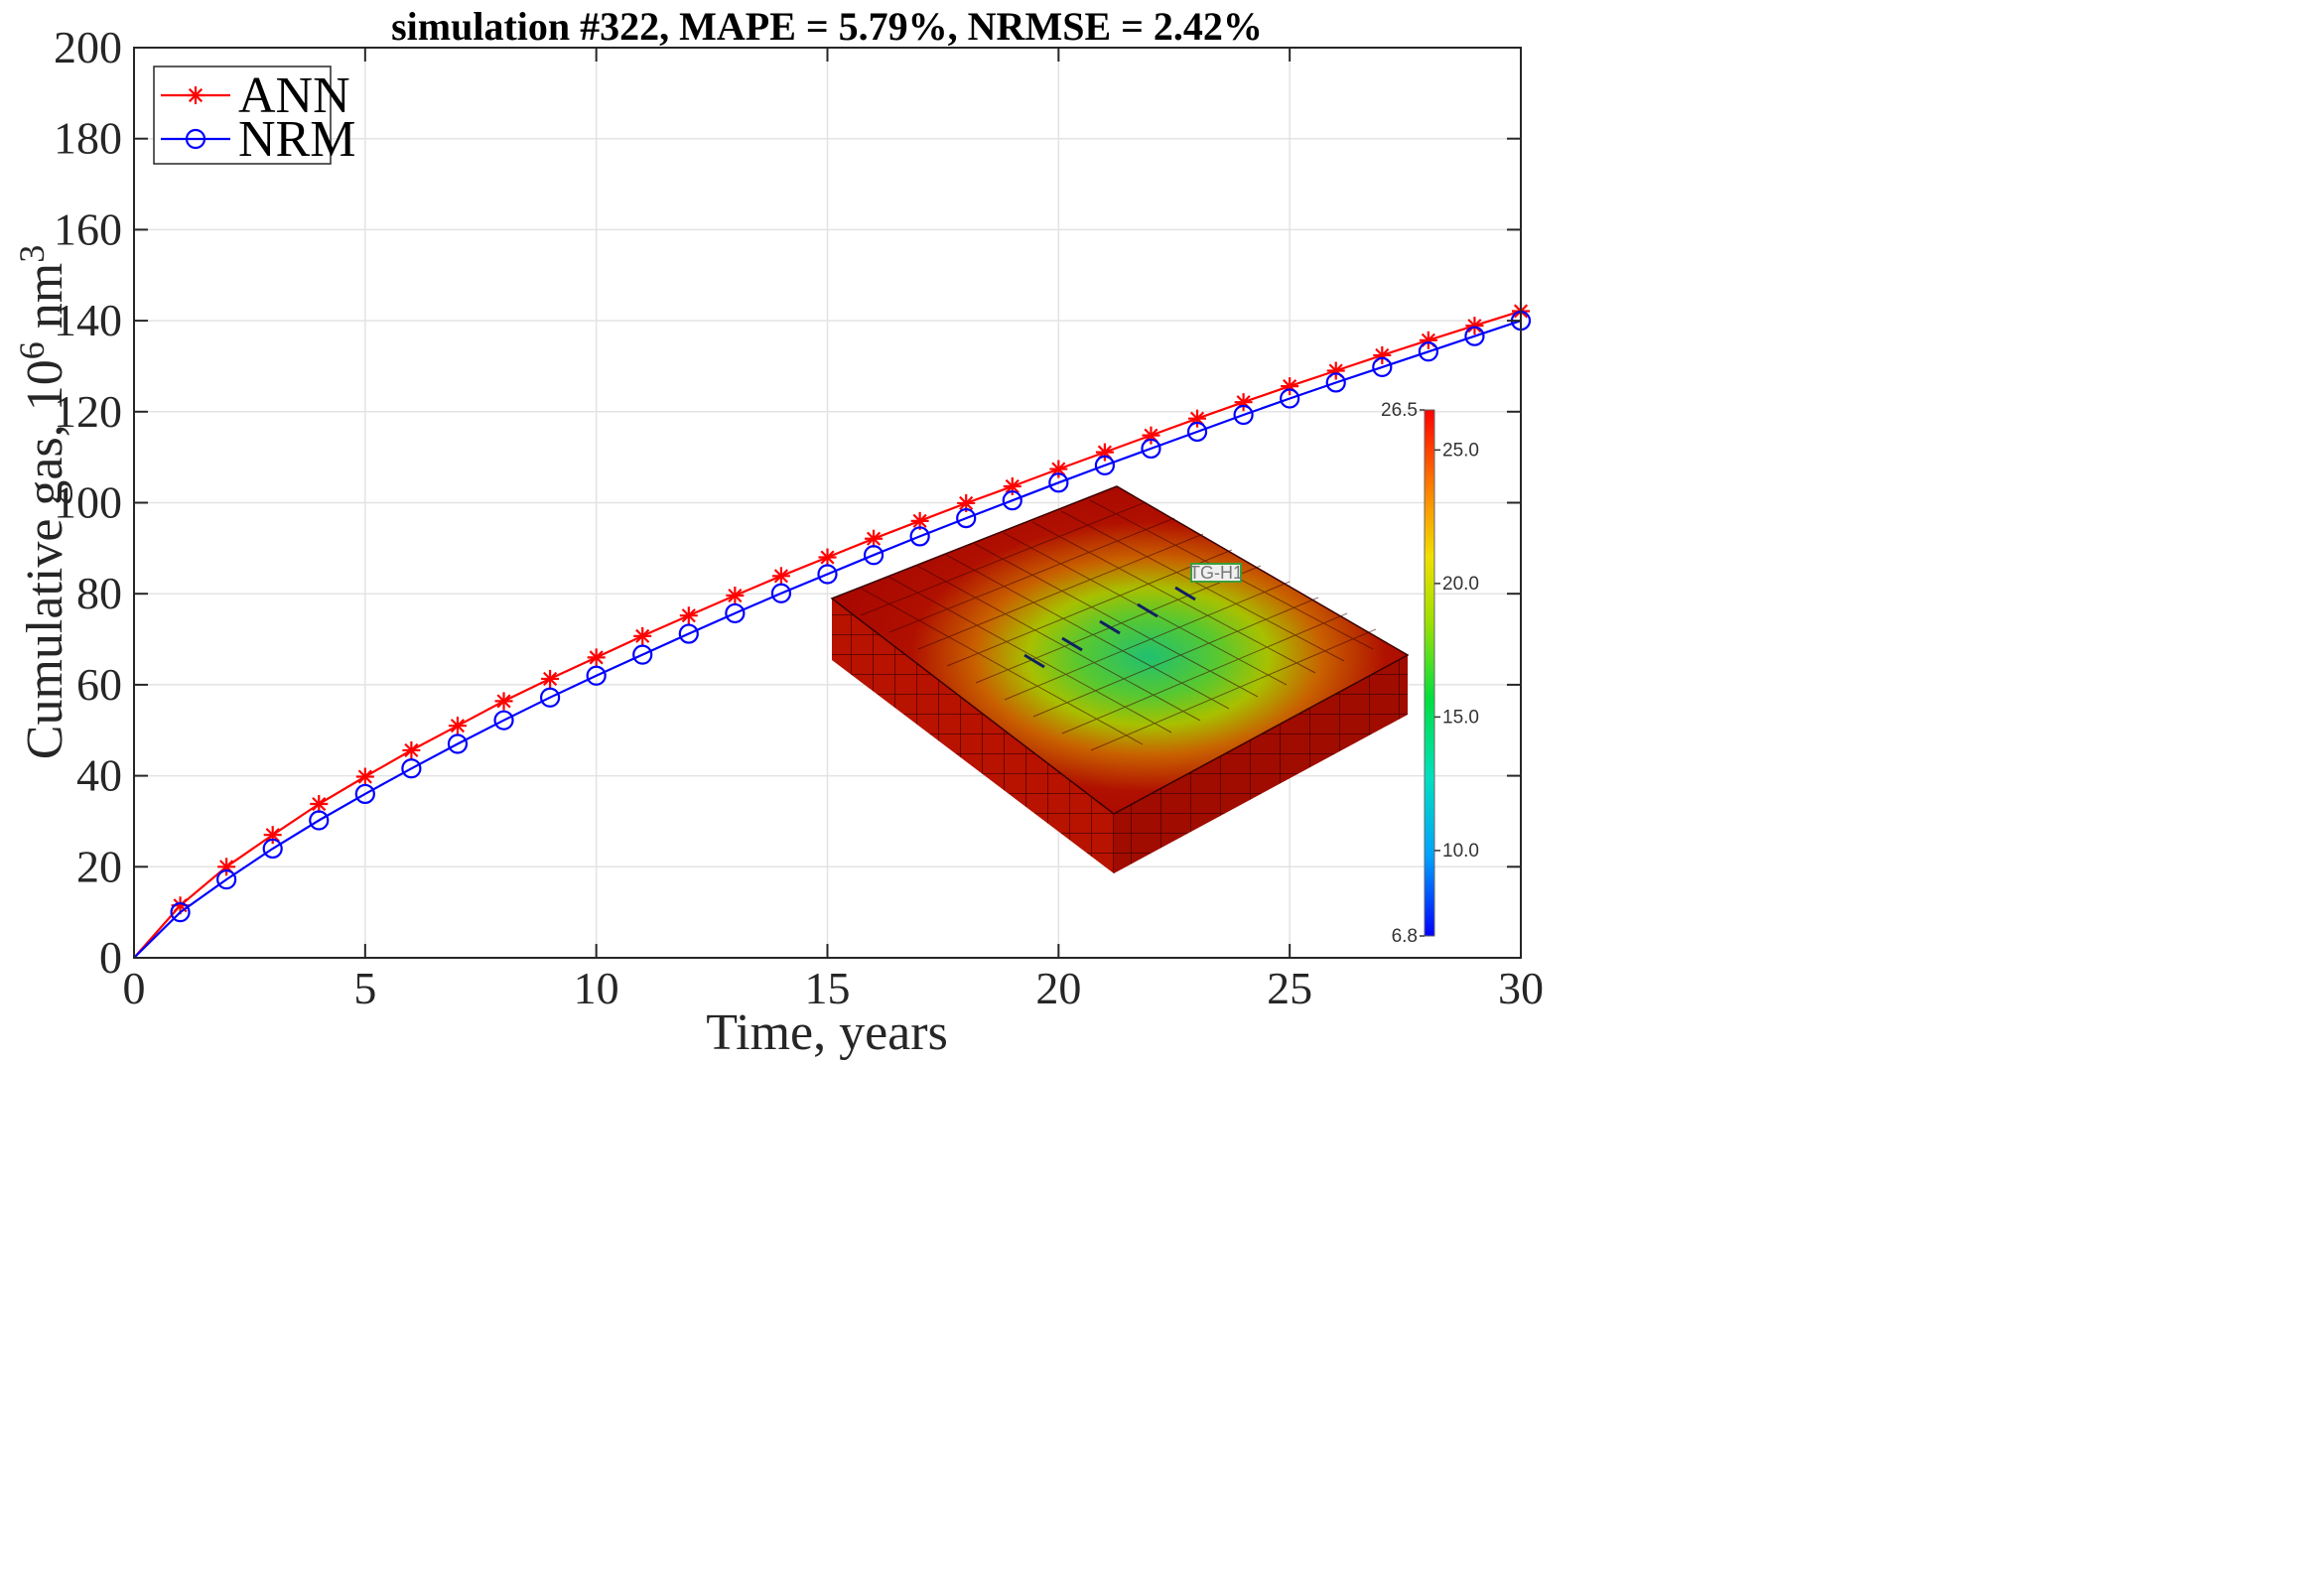 The width and height of the screenshot is (2314, 1596). I want to click on y-axis-label-exp1: 6, so click(32, 350).